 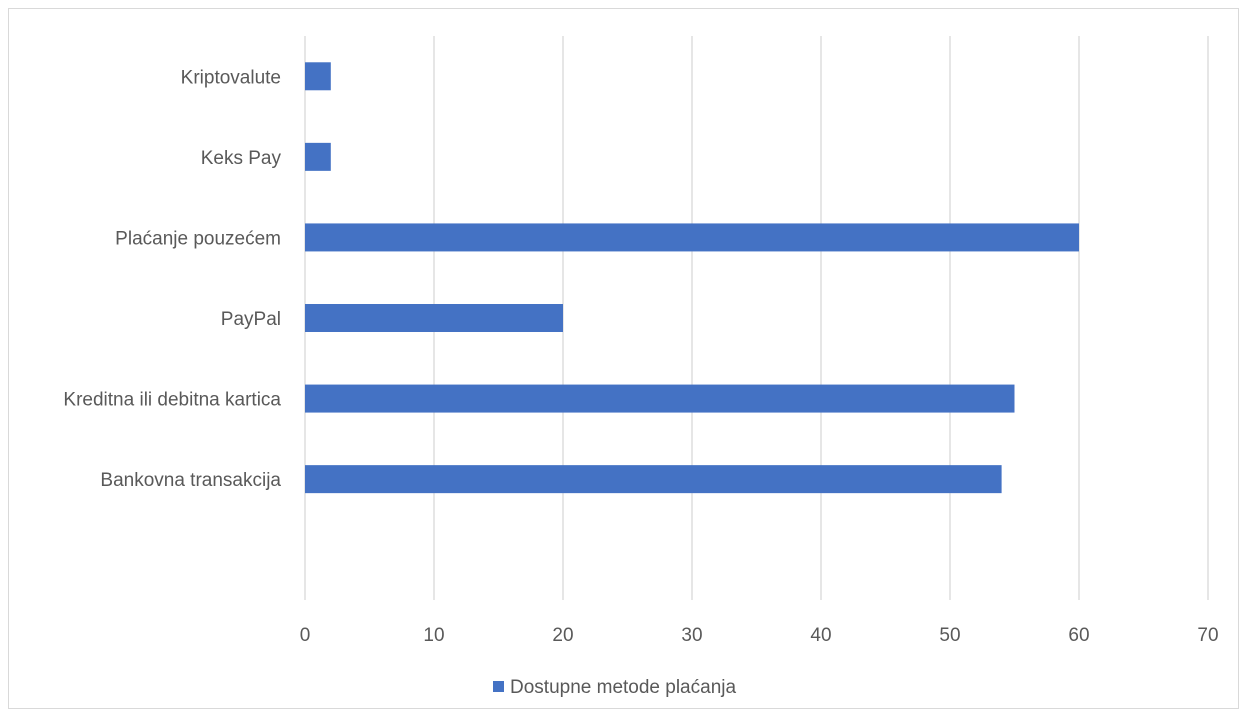 I want to click on category-label: PayPal, so click(x=251, y=319).